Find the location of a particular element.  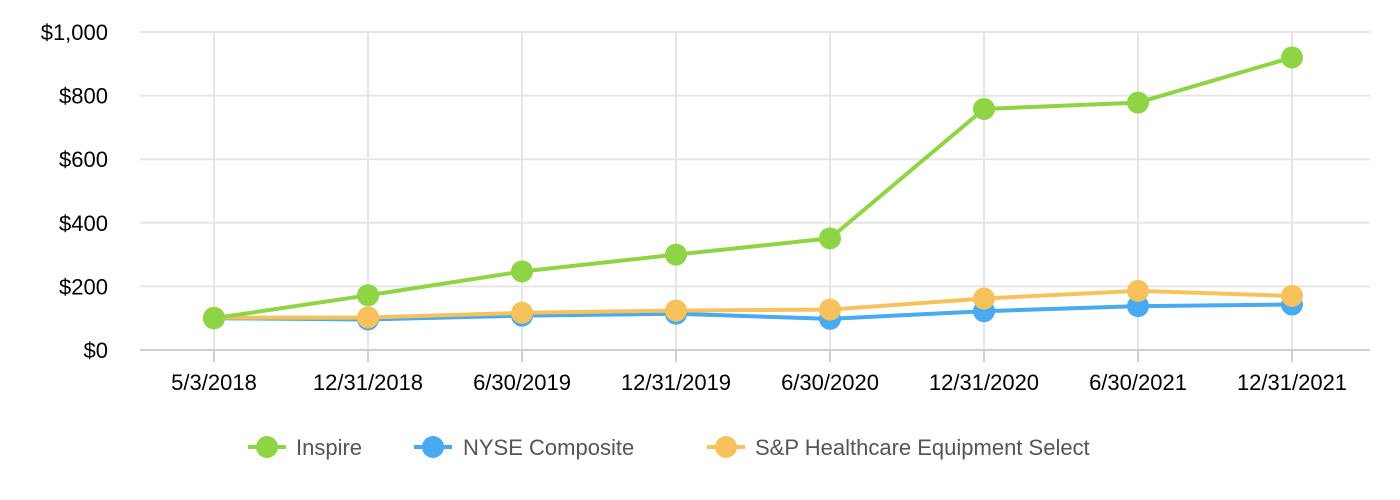

series-line-nyse-composite is located at coordinates (753, 312).